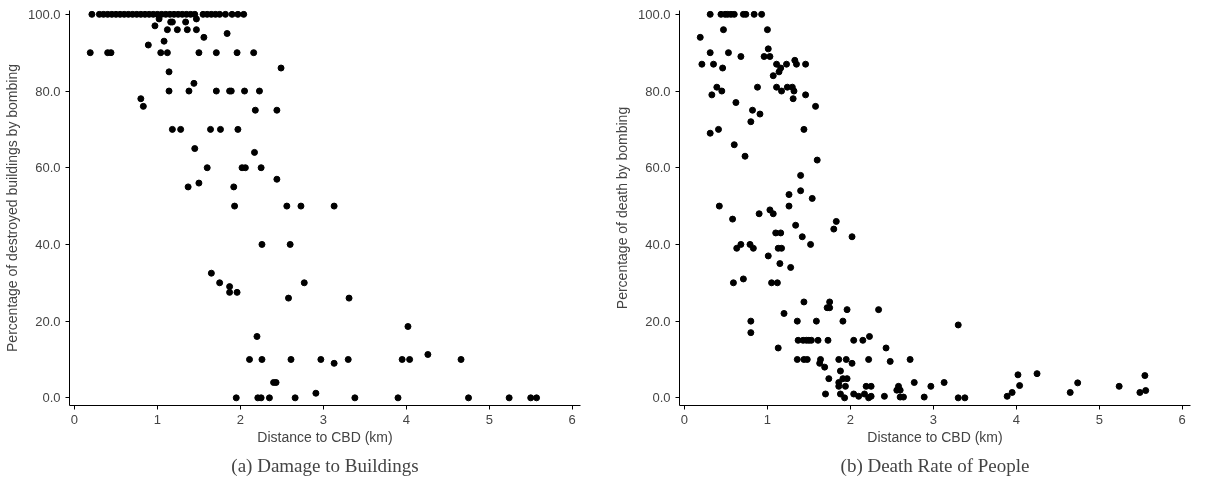 This screenshot has height=485, width=1214. I want to click on y-axis-title: Percentage of death by bombing, so click(621, 208).